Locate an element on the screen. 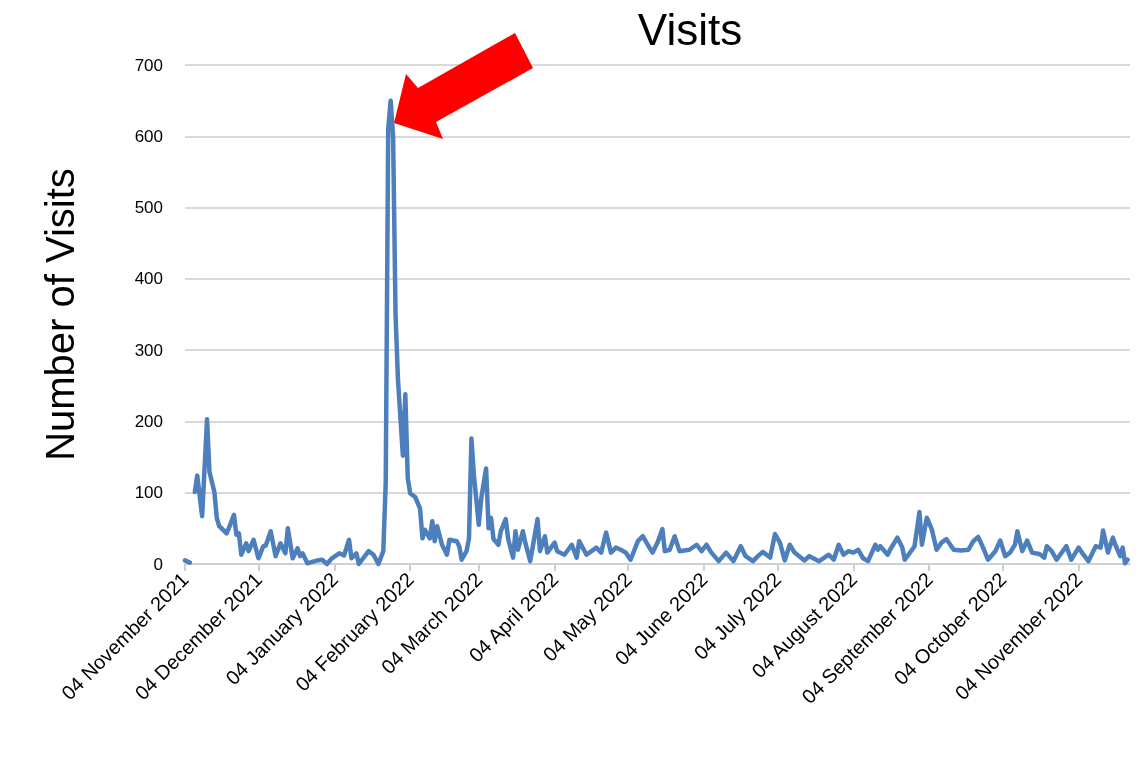 Image resolution: width=1140 pixels, height=770 pixels. chart-title: Visits is located at coordinates (690, 29).